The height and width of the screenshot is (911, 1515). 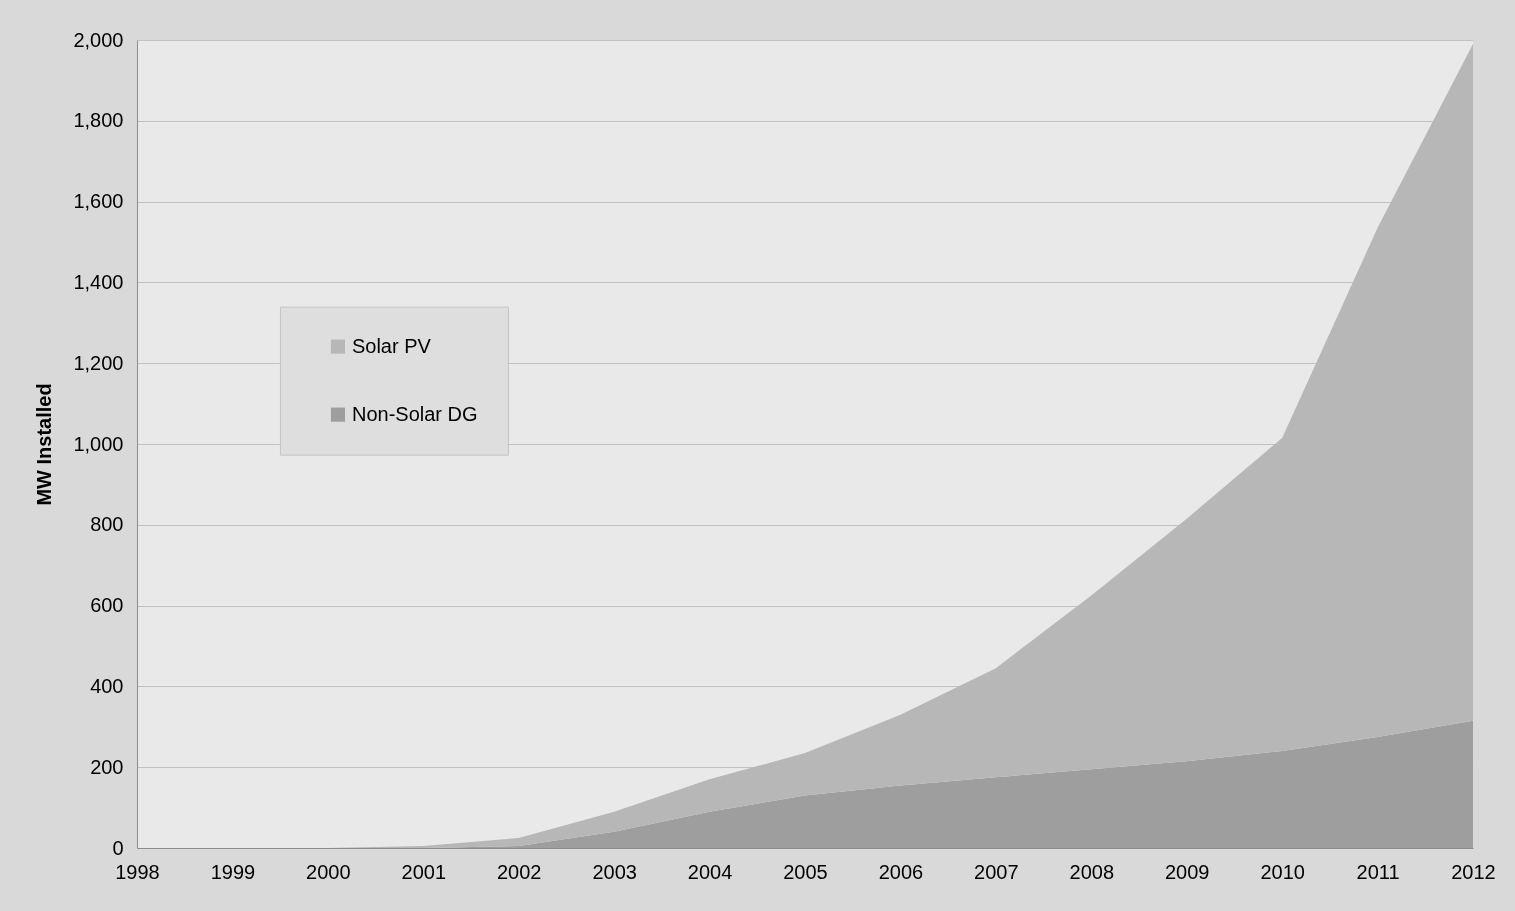 I want to click on y-tick-label: 0, so click(x=118, y=847).